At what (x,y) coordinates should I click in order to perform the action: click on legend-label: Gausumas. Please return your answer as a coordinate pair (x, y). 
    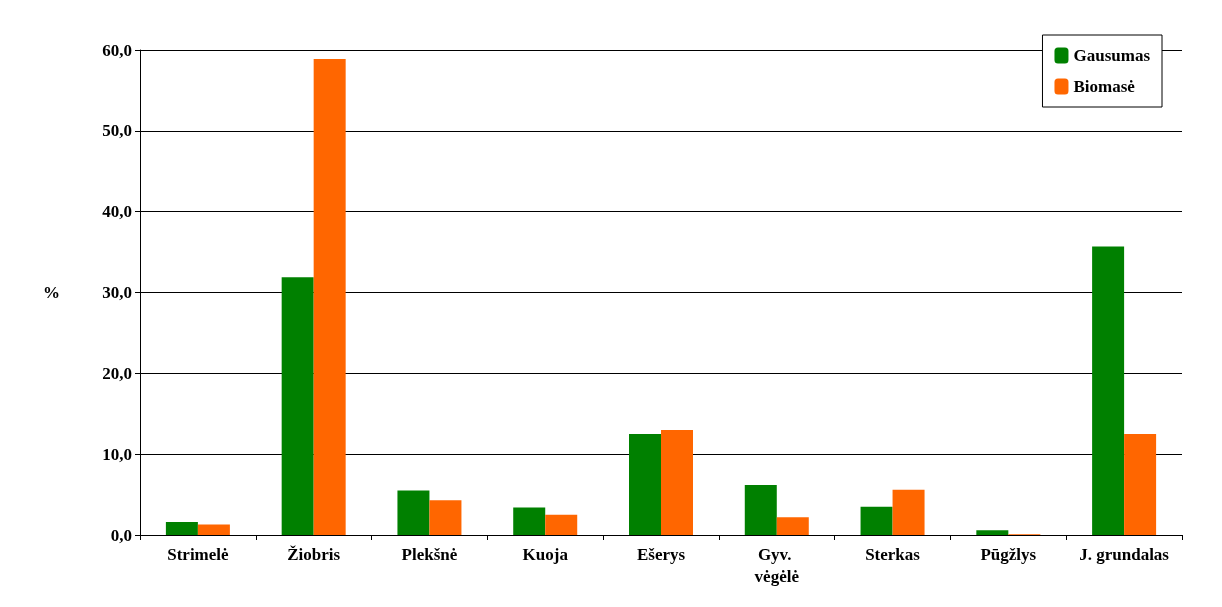
    Looking at the image, I should click on (1112, 55).